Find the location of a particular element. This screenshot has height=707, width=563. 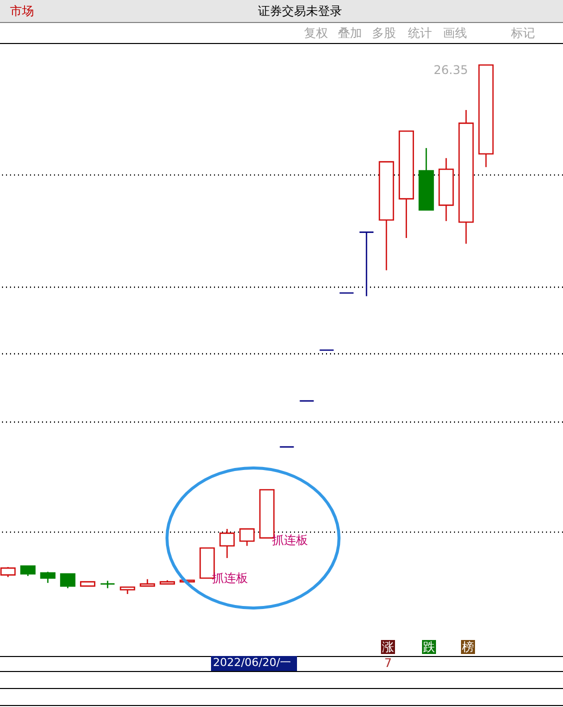

text: 7 is located at coordinates (388, 663).